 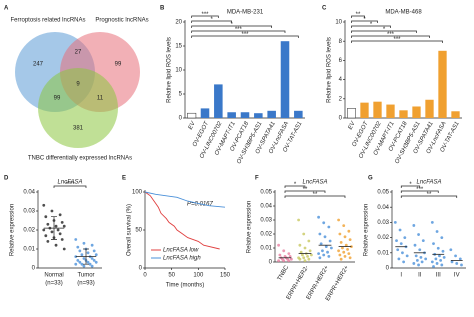 I want to click on survival-curve, so click(x=182, y=220).